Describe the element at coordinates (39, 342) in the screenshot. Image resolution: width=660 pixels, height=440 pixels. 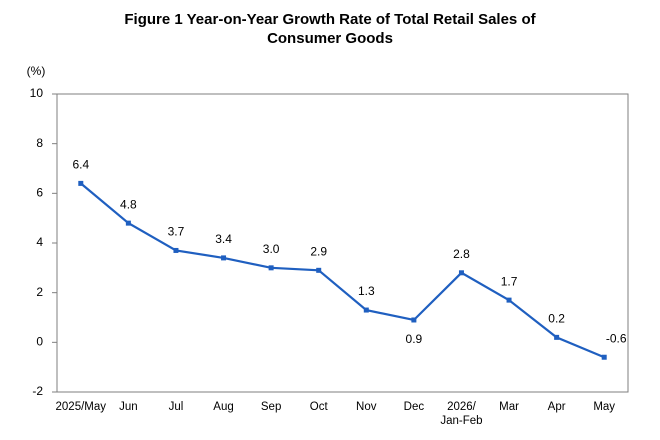
I see `y-tick-label: 0` at that location.